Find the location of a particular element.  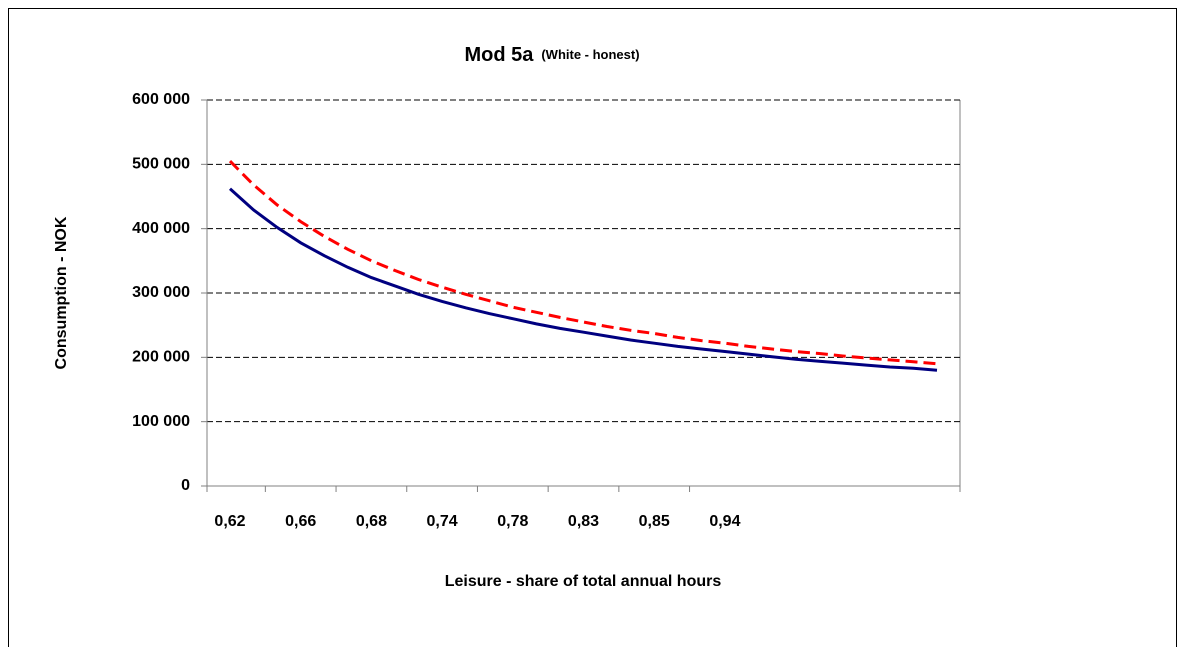

y-tick-label: 300 000 is located at coordinates (161, 292).